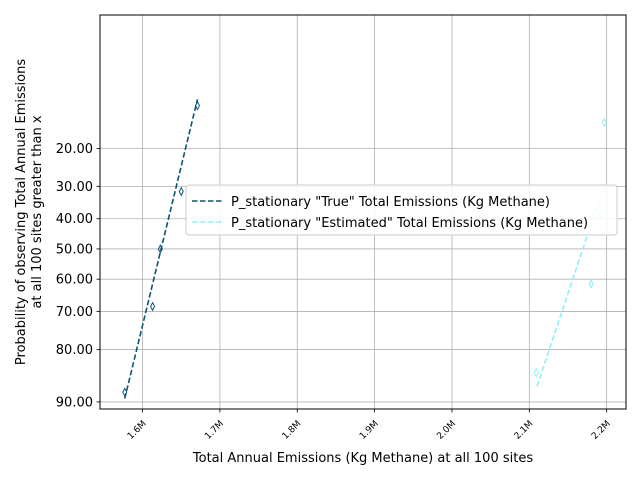 This screenshot has width=640, height=480. I want to click on x-axis: 1.6M 1.7M 1.8M 1.9M 2.0M 2.1M 2.2M, so click(369, 425).